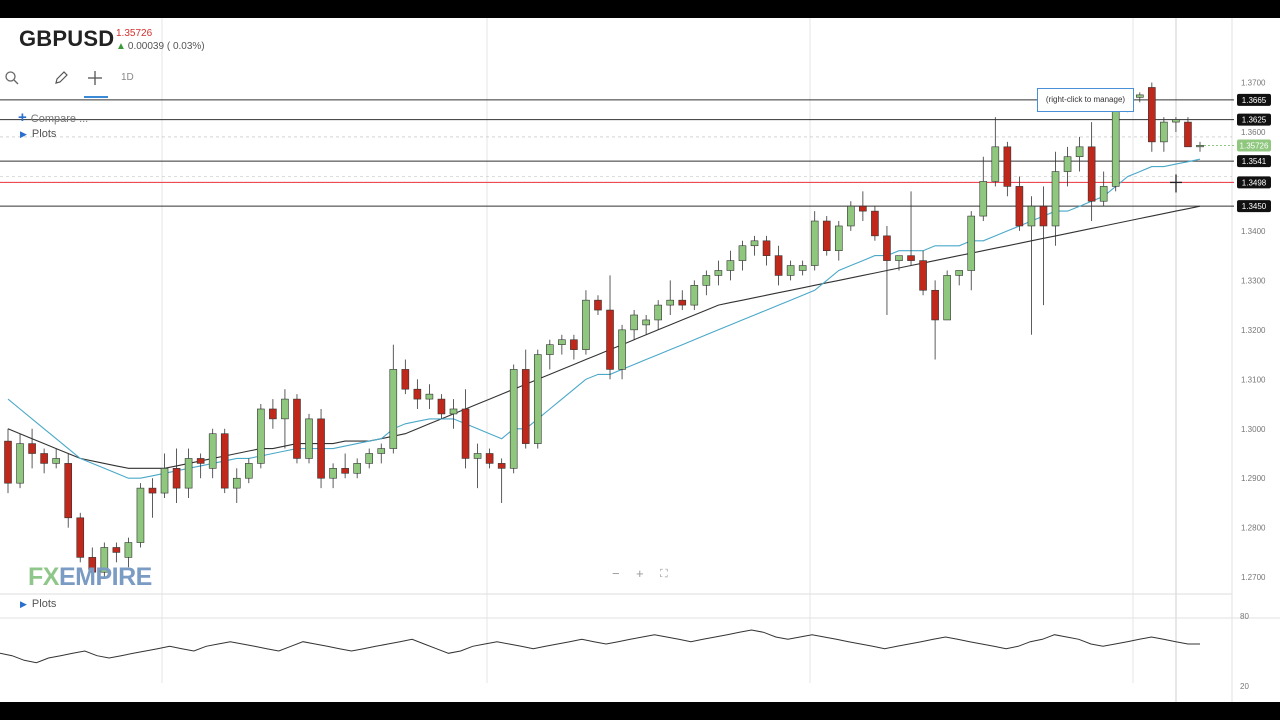  I want to click on level-badge-label: 1.3665, so click(1254, 100).